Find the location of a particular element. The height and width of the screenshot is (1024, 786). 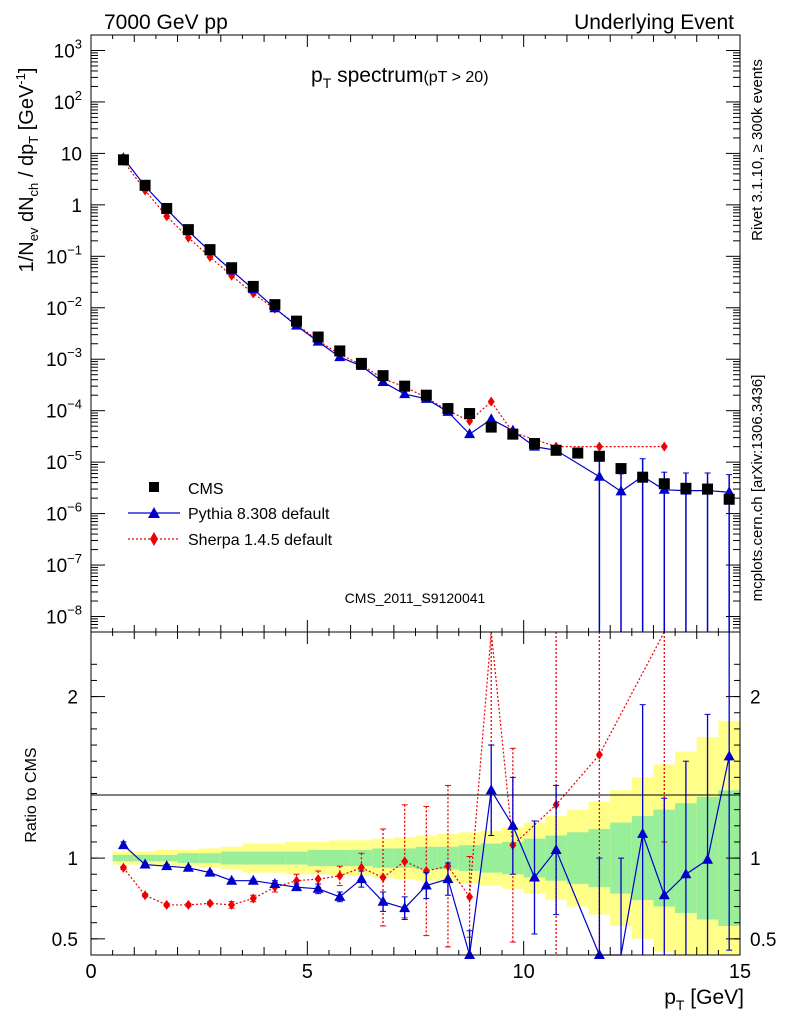

ytick-main-label: 10 is located at coordinates (71, 154).